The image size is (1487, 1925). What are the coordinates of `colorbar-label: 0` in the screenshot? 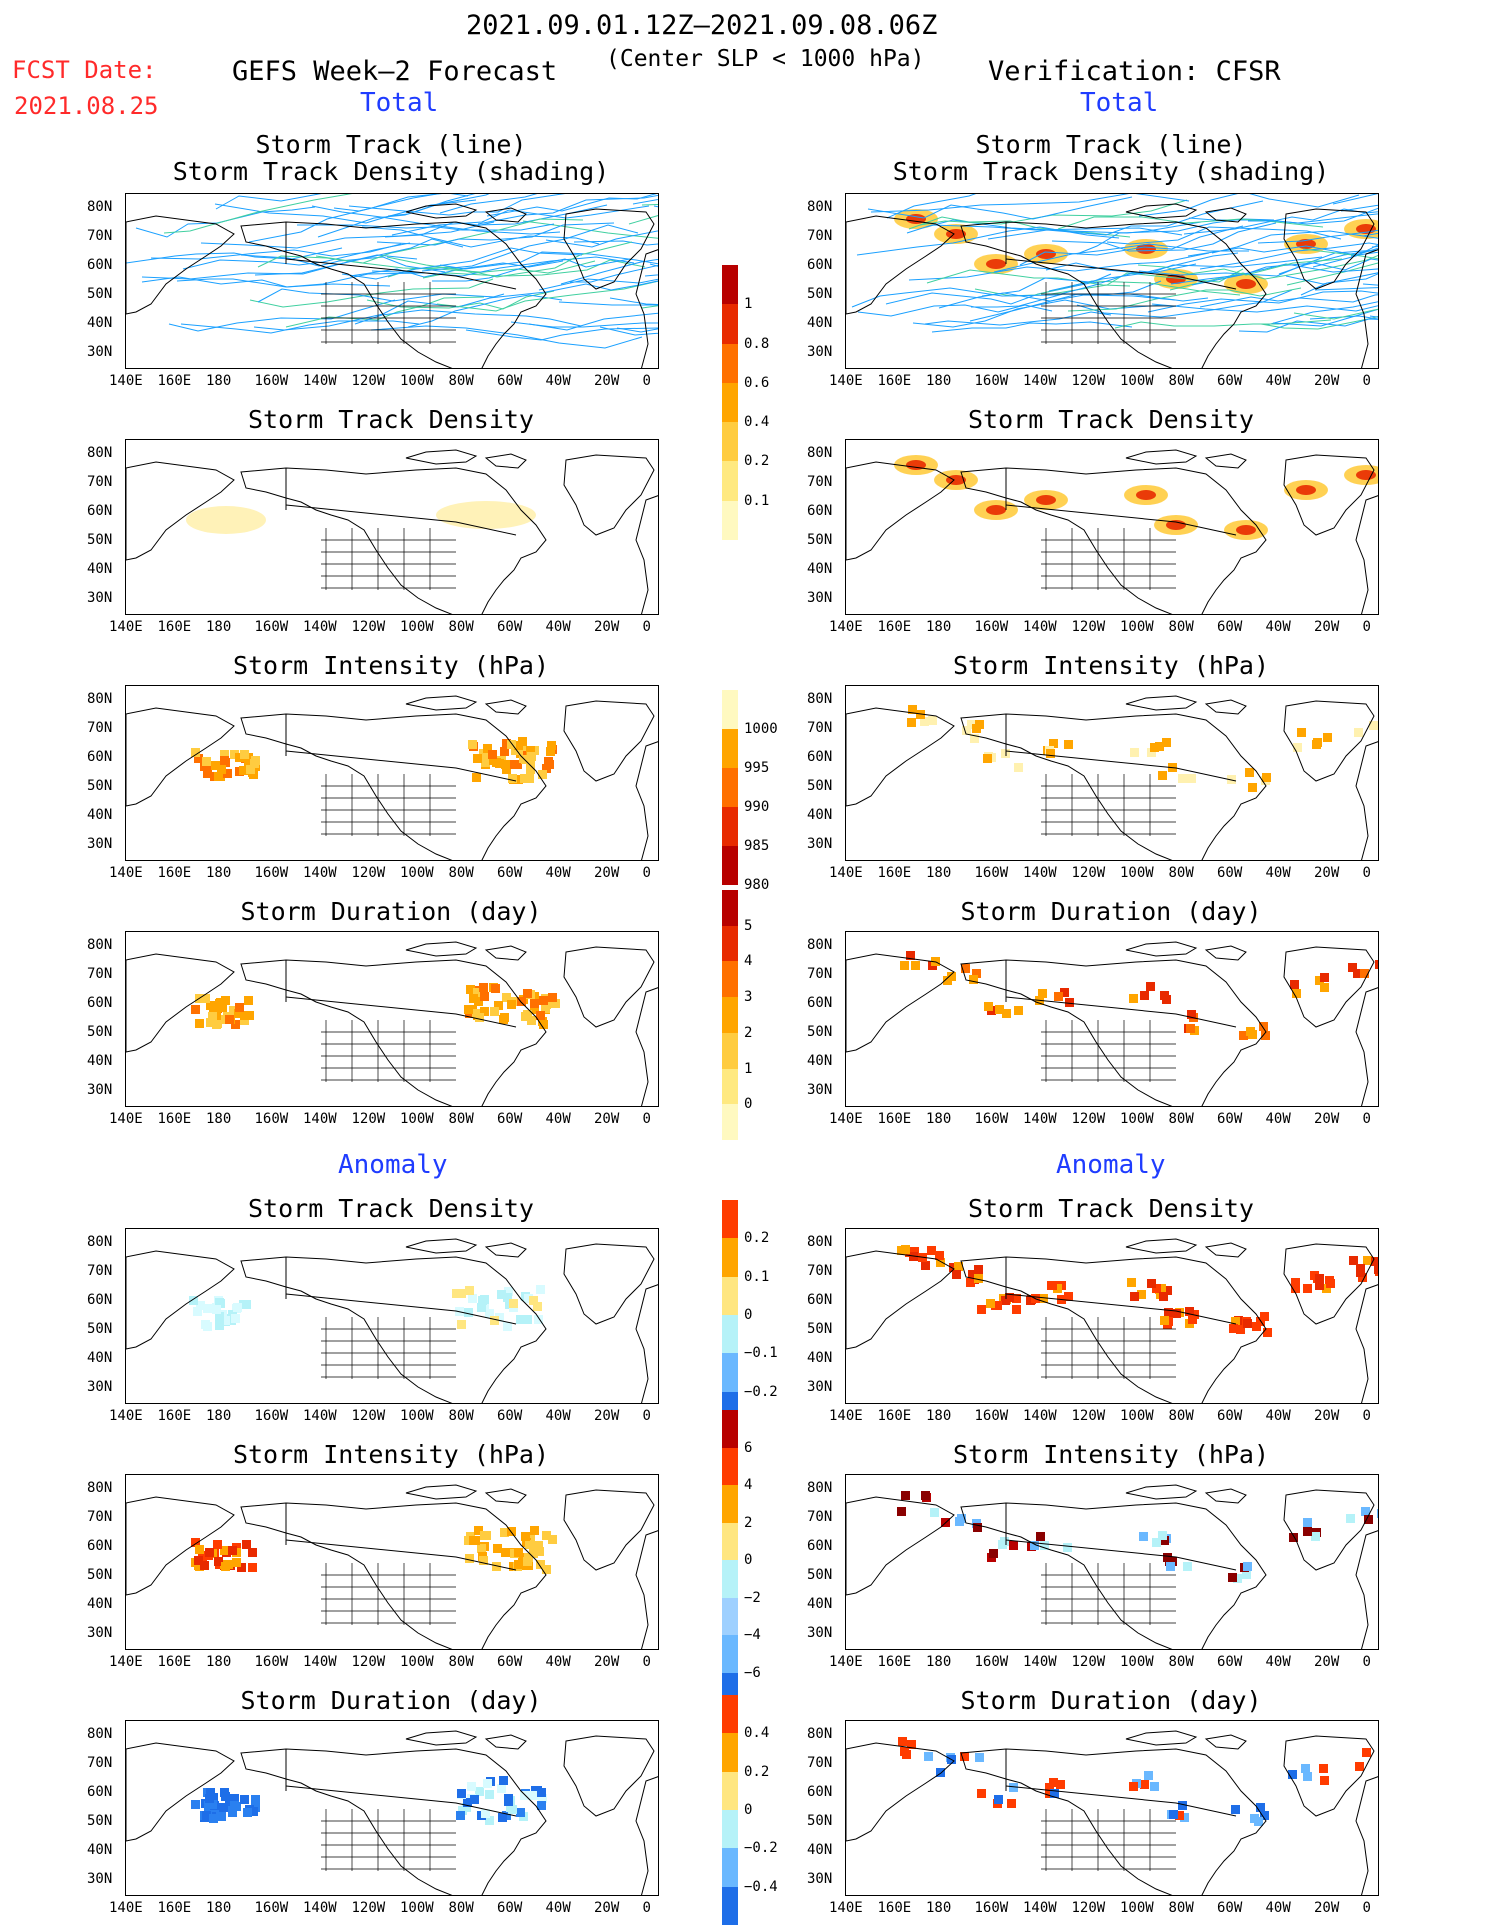 It's located at (748, 1315).